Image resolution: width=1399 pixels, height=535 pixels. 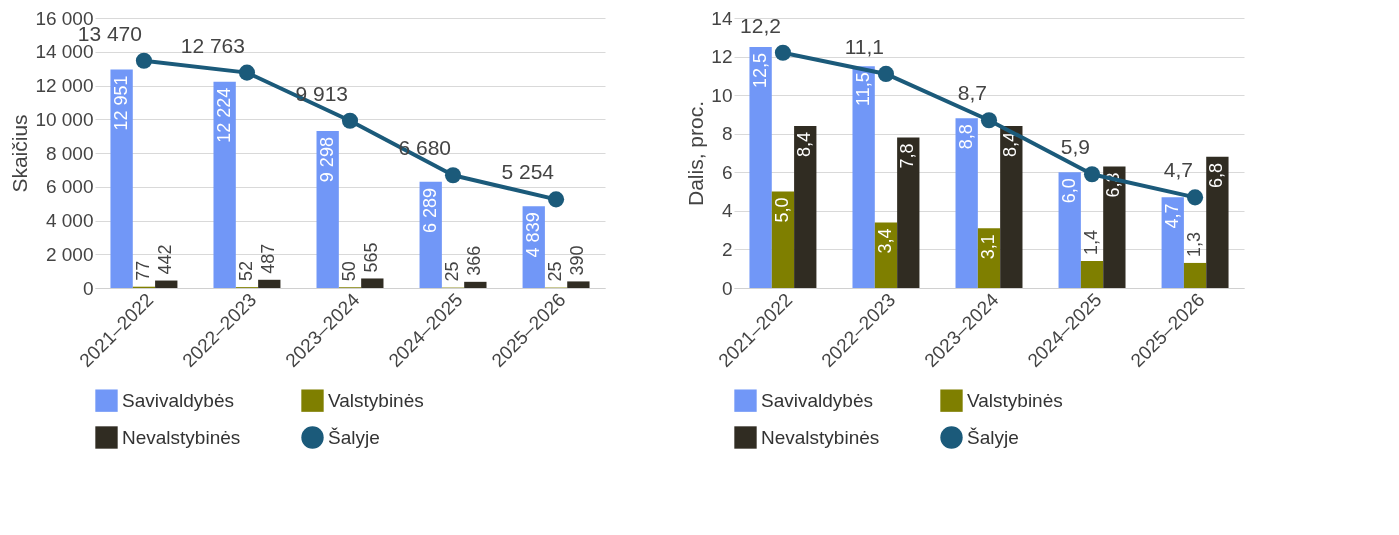 What do you see at coordinates (1068, 191) in the screenshot?
I see `data-label: 6,0` at bounding box center [1068, 191].